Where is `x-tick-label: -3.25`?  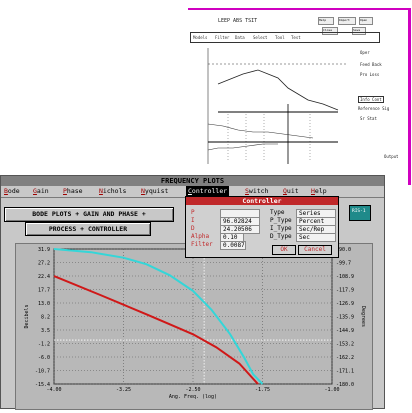
x-tick-label: -3.25 is located at coordinates (123, 390).